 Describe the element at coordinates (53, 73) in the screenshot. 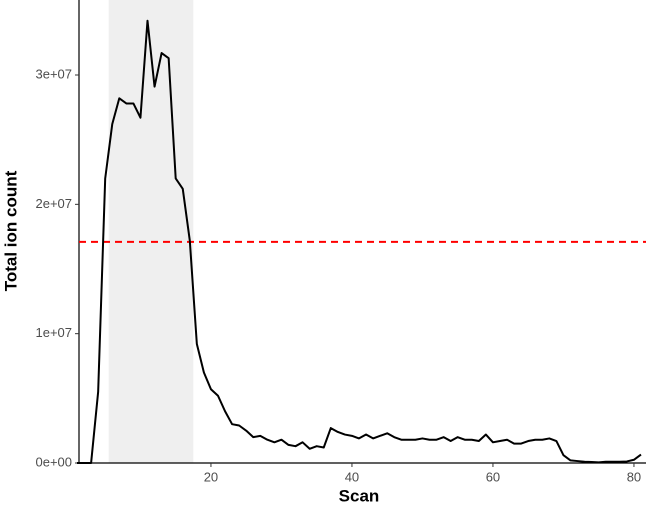

I see `y-tick-label: 3e+07` at that location.